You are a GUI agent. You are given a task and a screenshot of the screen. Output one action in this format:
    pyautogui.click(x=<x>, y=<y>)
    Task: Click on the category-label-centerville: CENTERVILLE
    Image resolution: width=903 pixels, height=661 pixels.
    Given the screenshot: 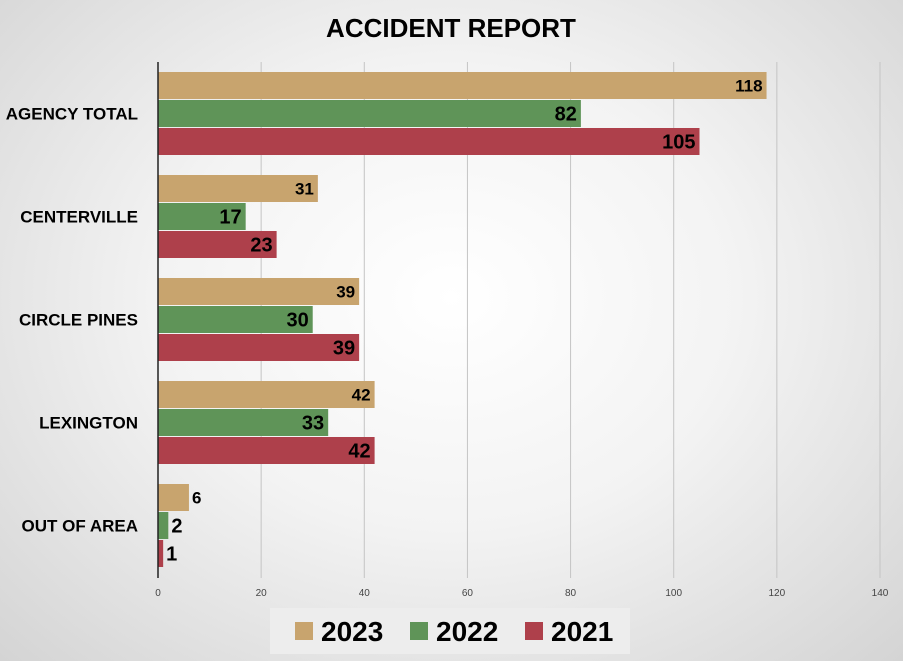 What is the action you would take?
    pyautogui.click(x=79, y=217)
    